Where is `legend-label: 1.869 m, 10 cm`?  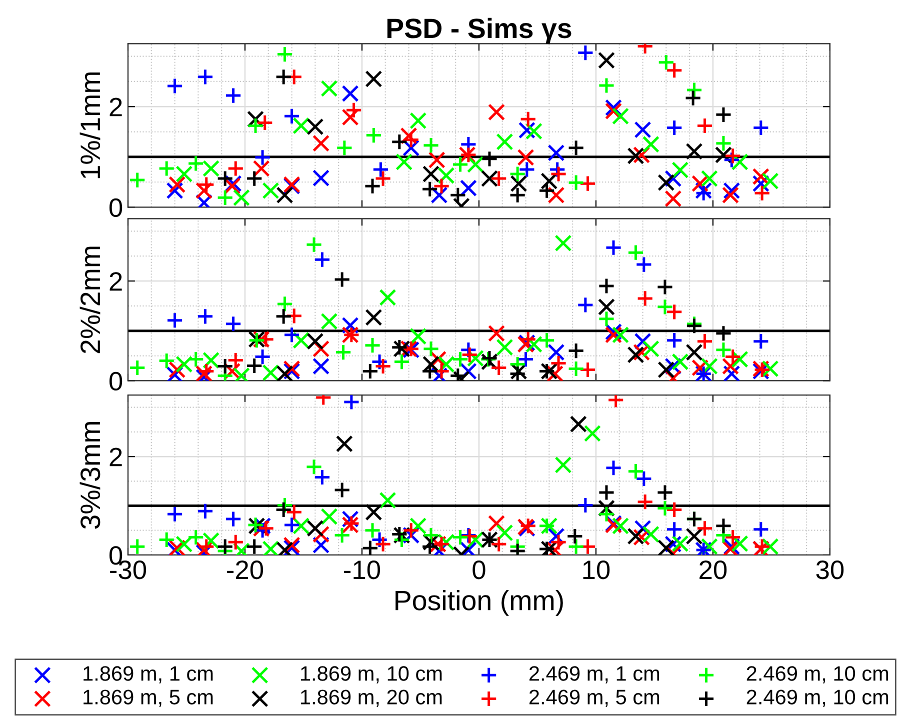 legend-label: 1.869 m, 10 cm is located at coordinates (371, 675).